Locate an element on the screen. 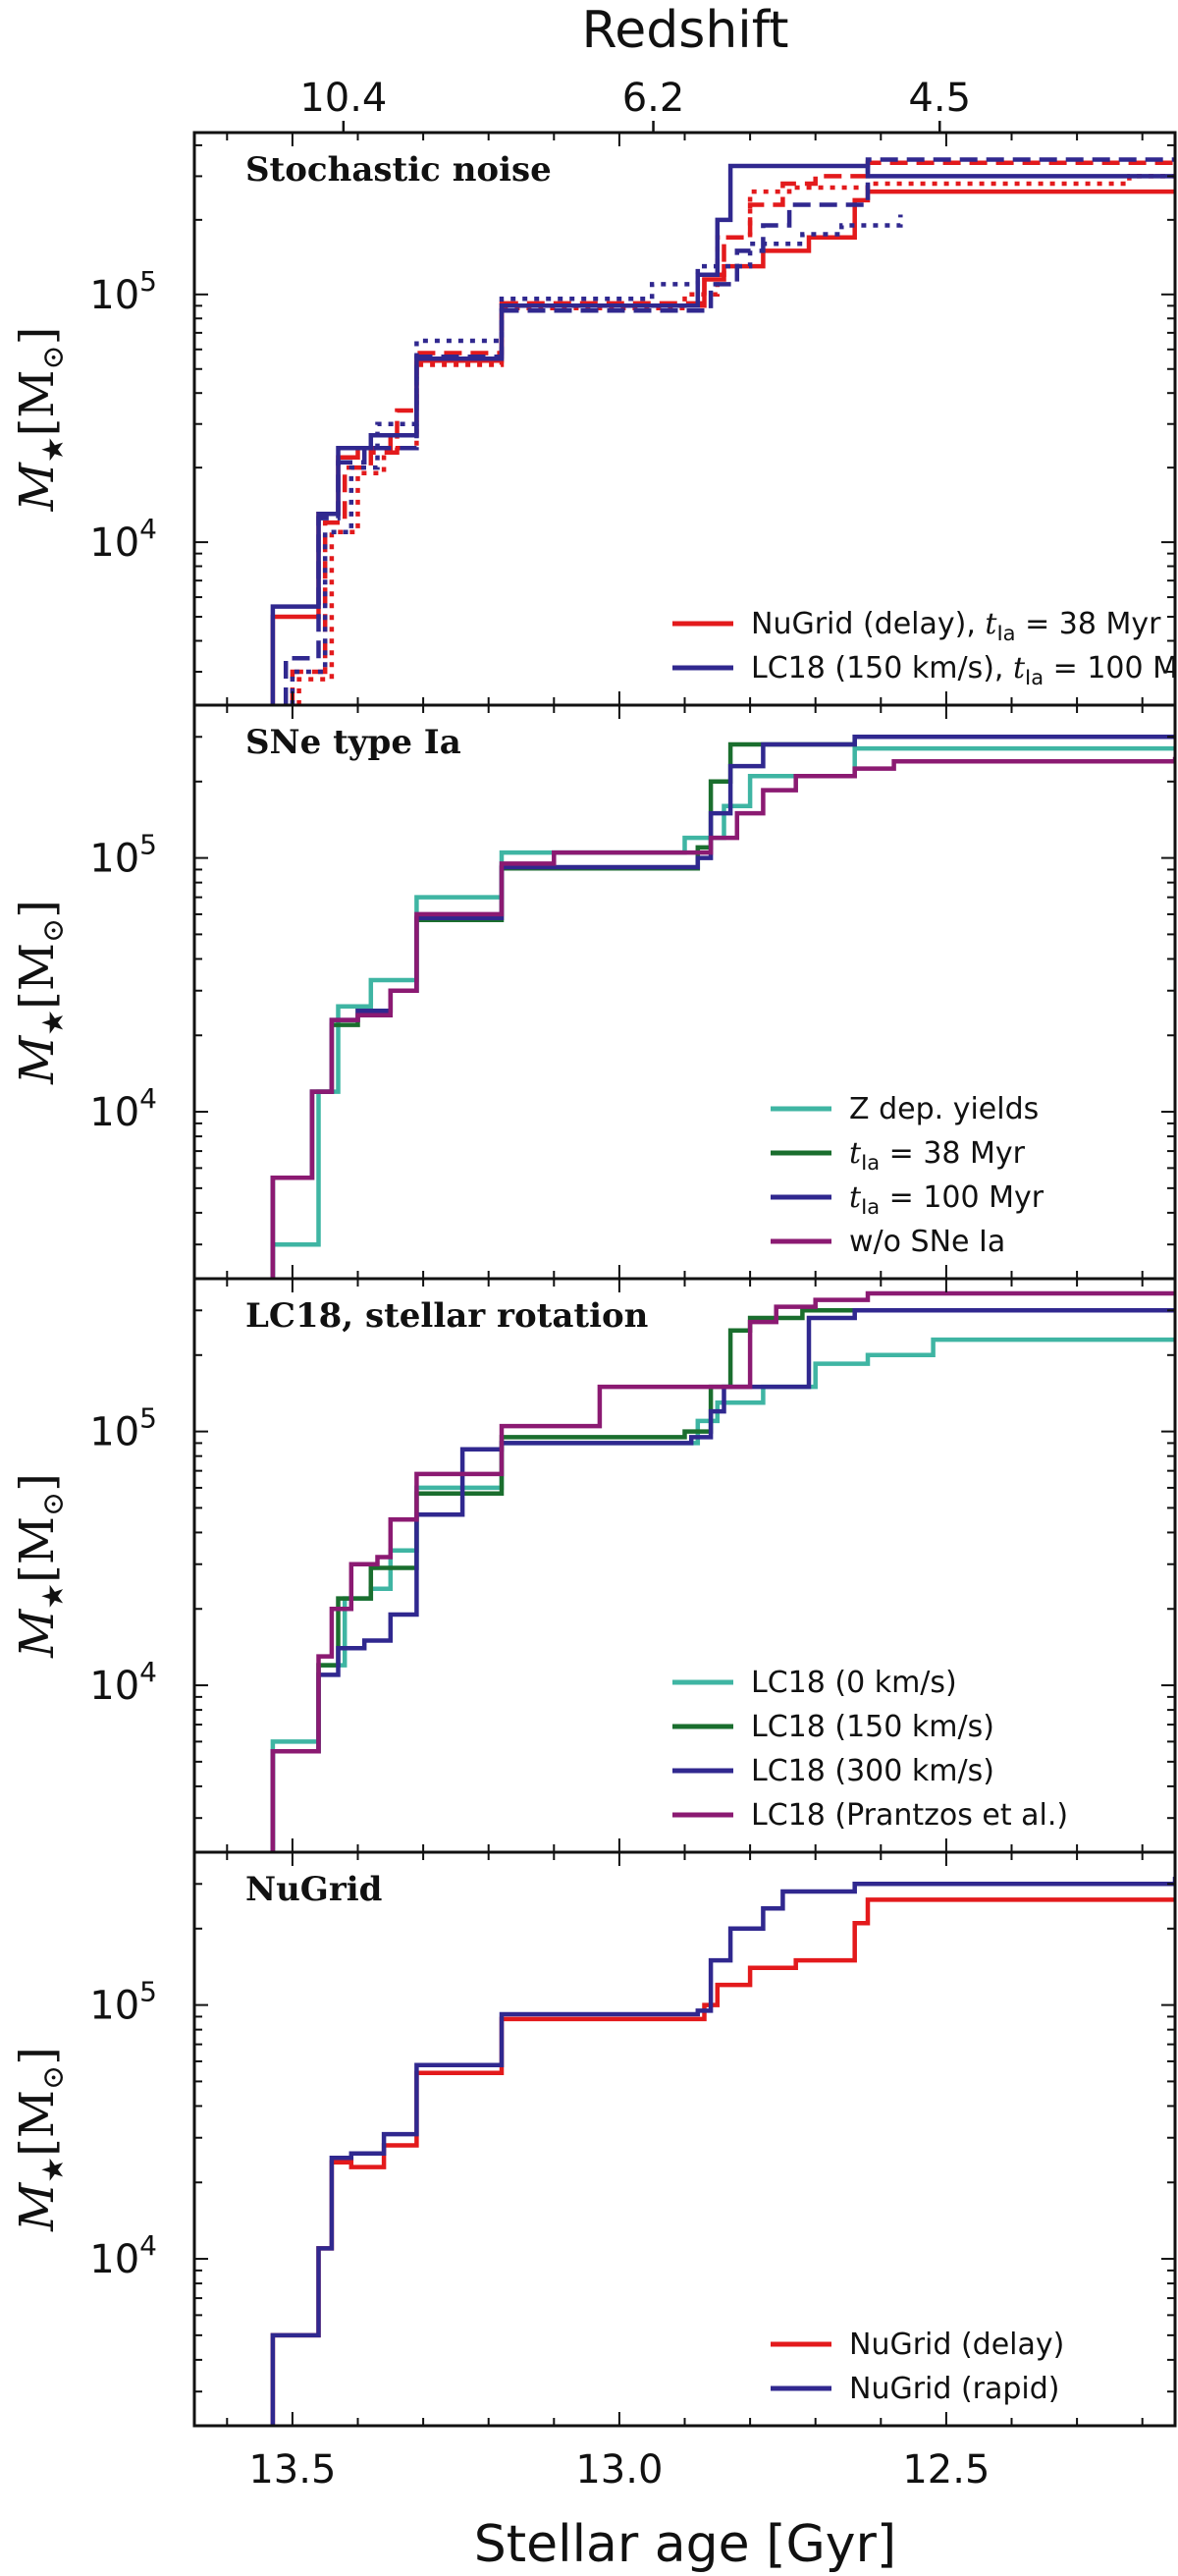  legend-label: w/o SNe Ia is located at coordinates (927, 1242).